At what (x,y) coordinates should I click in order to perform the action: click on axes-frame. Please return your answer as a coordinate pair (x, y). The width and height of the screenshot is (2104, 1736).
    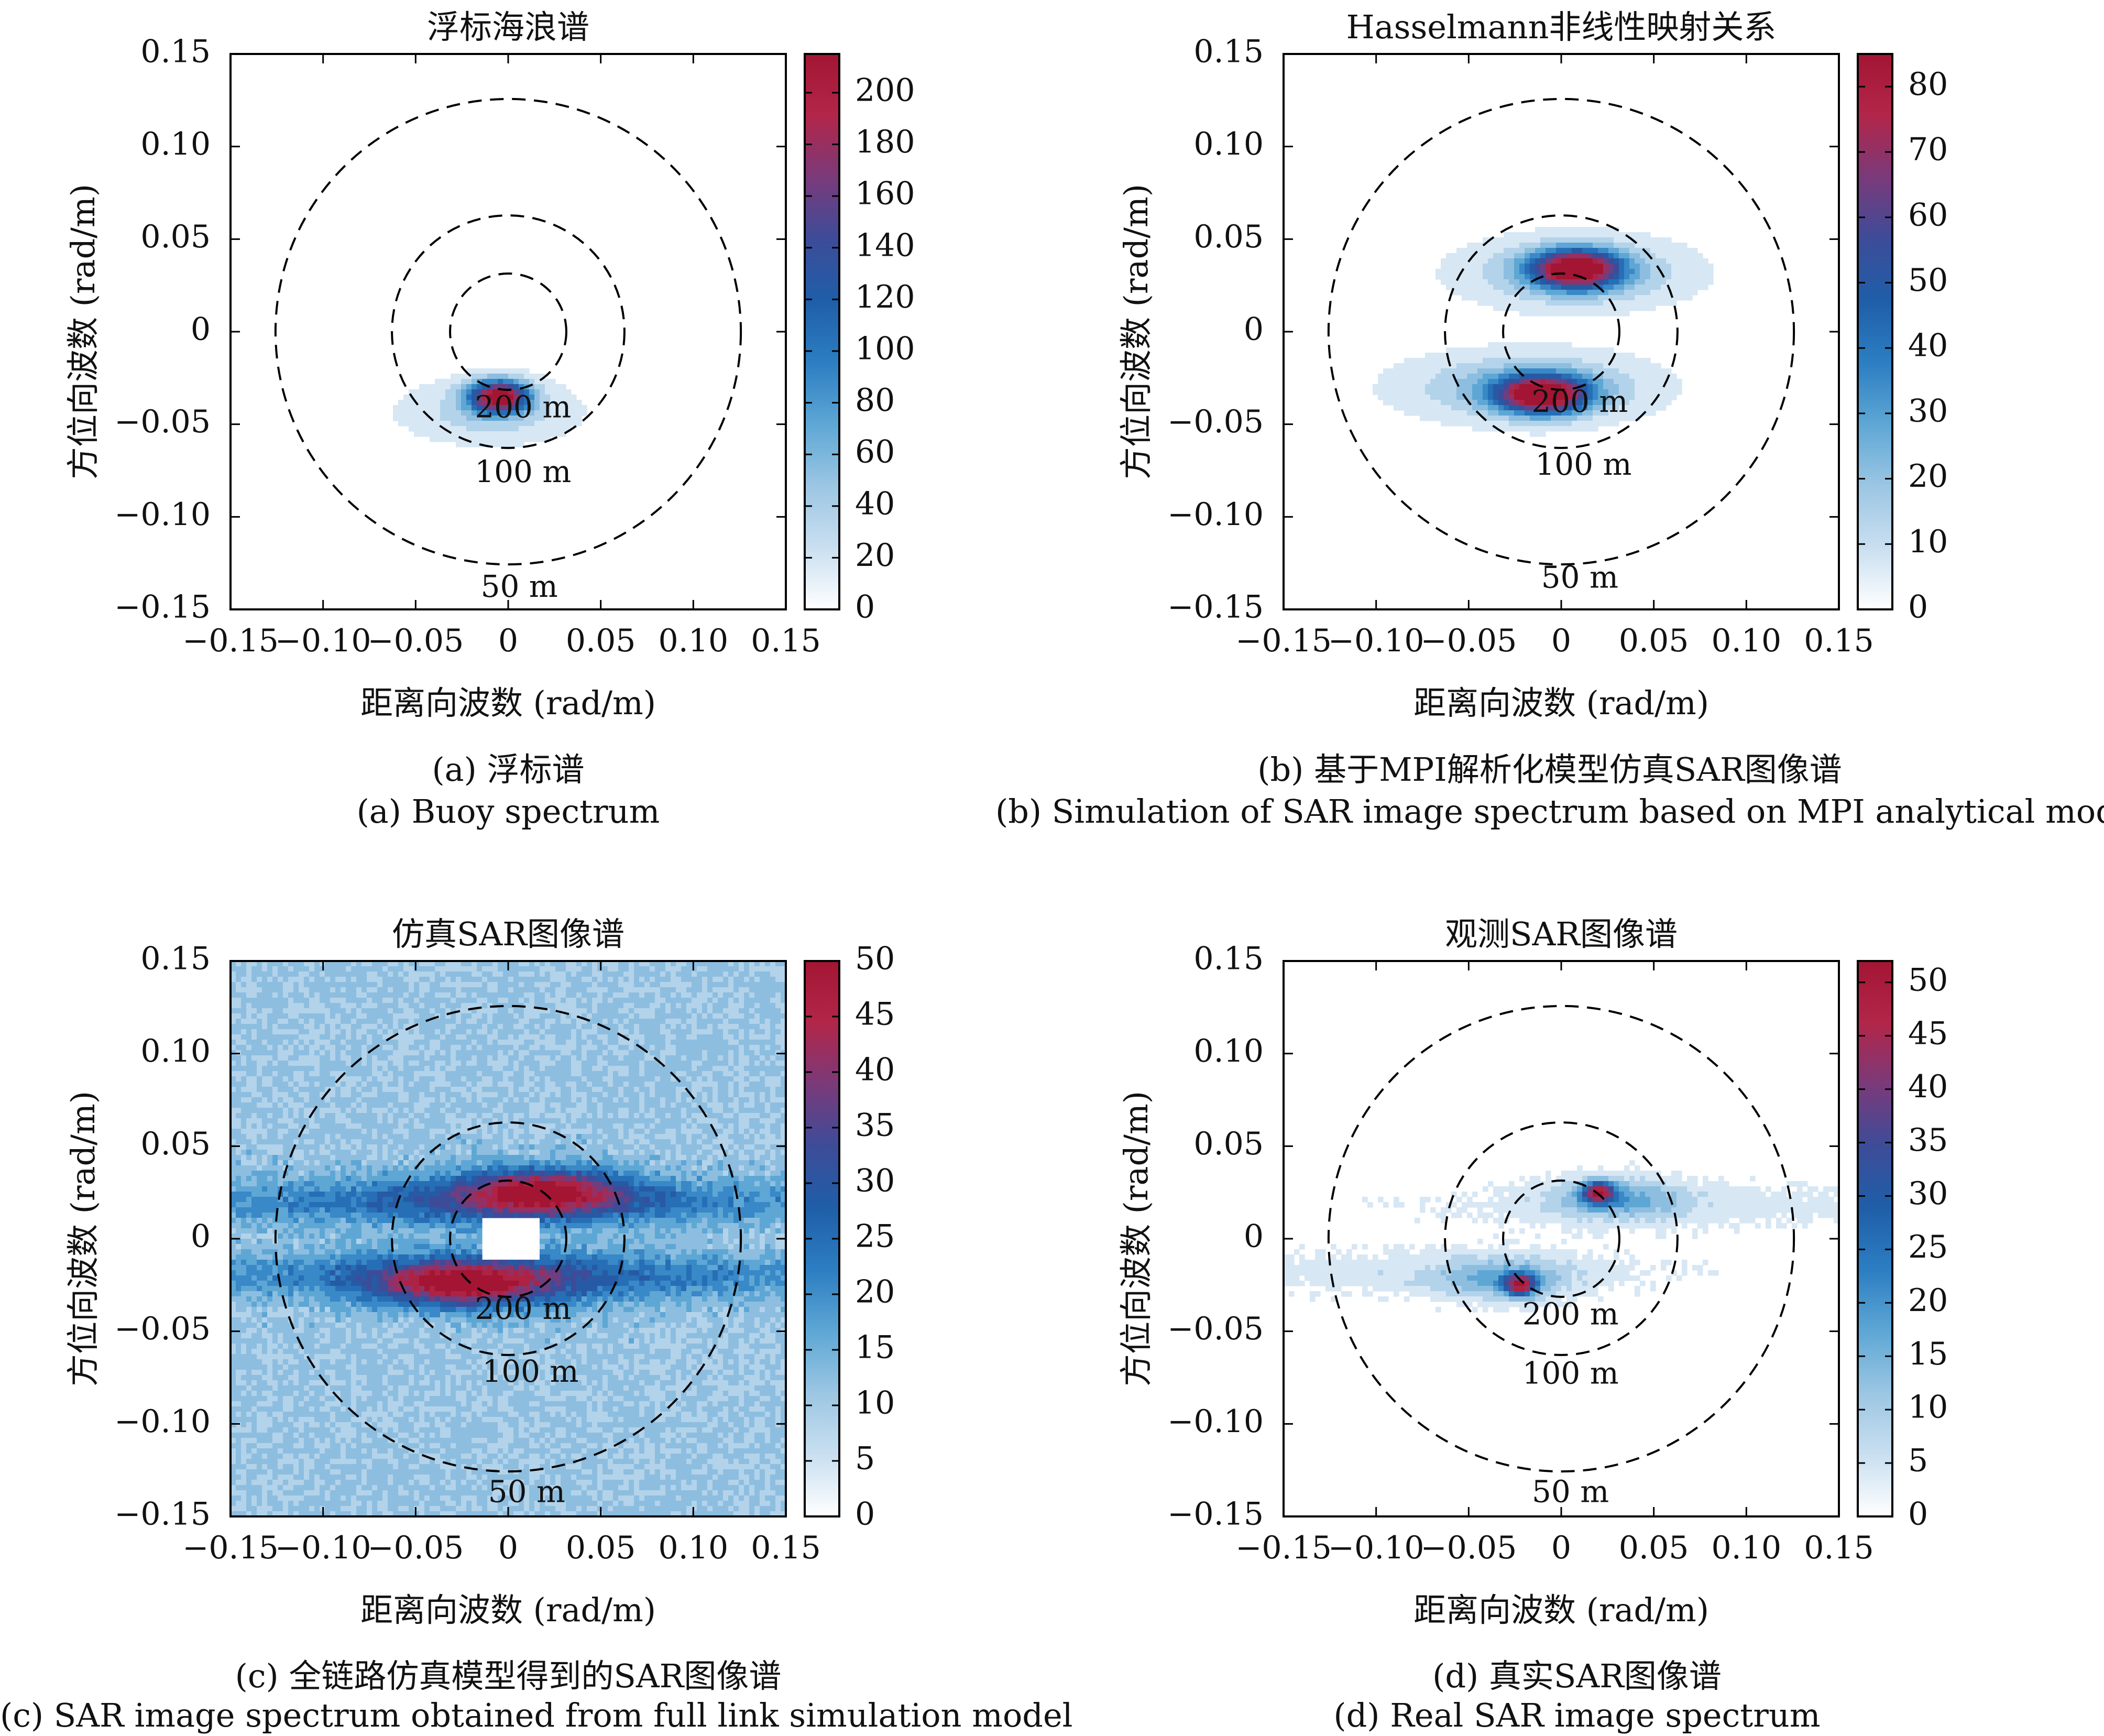
    Looking at the image, I should click on (508, 331).